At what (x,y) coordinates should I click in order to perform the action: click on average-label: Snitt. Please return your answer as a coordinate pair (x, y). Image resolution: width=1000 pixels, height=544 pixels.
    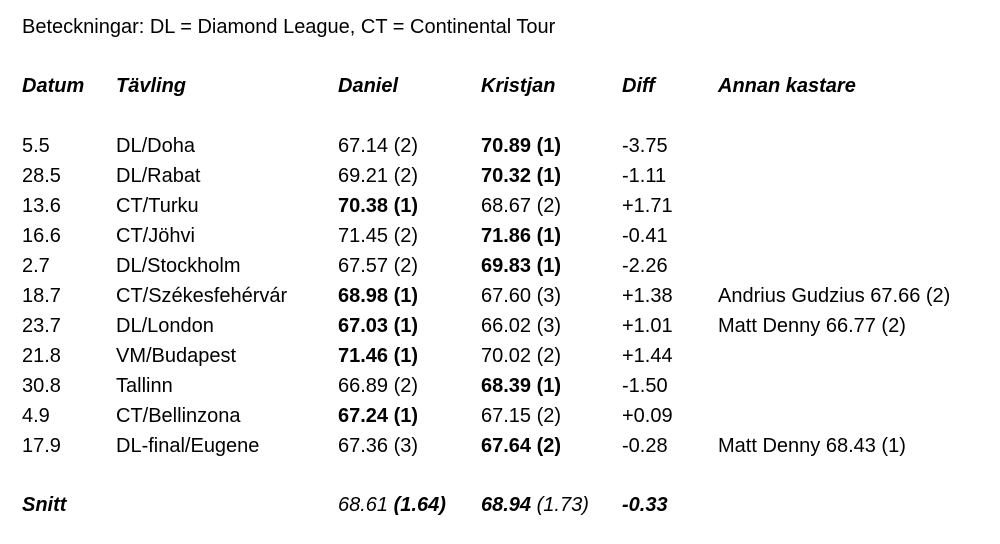
    Looking at the image, I should click on (44, 505).